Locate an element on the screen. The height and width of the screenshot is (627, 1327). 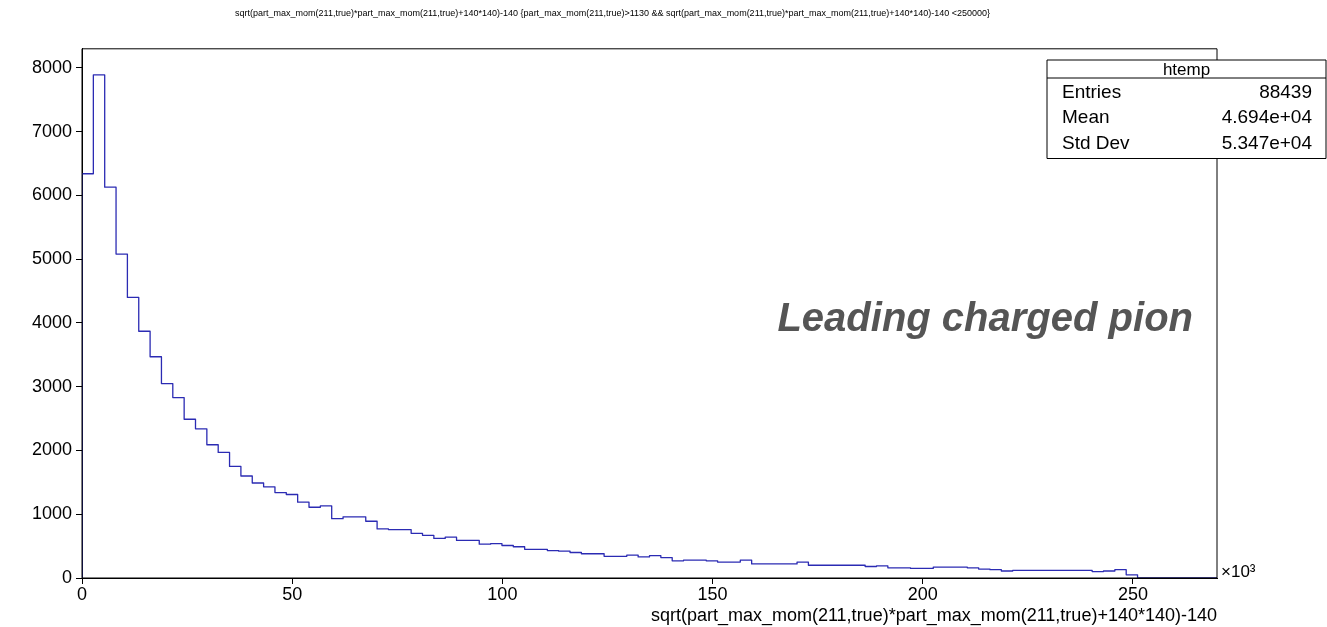
y-tick-label: 8000 is located at coordinates (51, 66).